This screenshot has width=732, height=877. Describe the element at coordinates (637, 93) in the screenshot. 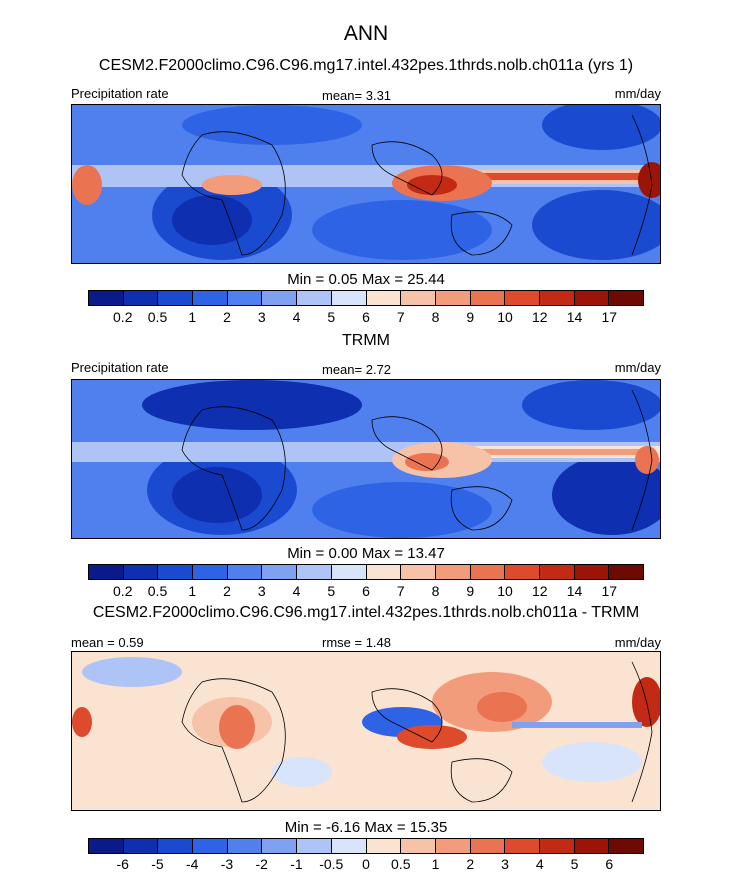

I see `panel-1-units-label: mm/day` at that location.